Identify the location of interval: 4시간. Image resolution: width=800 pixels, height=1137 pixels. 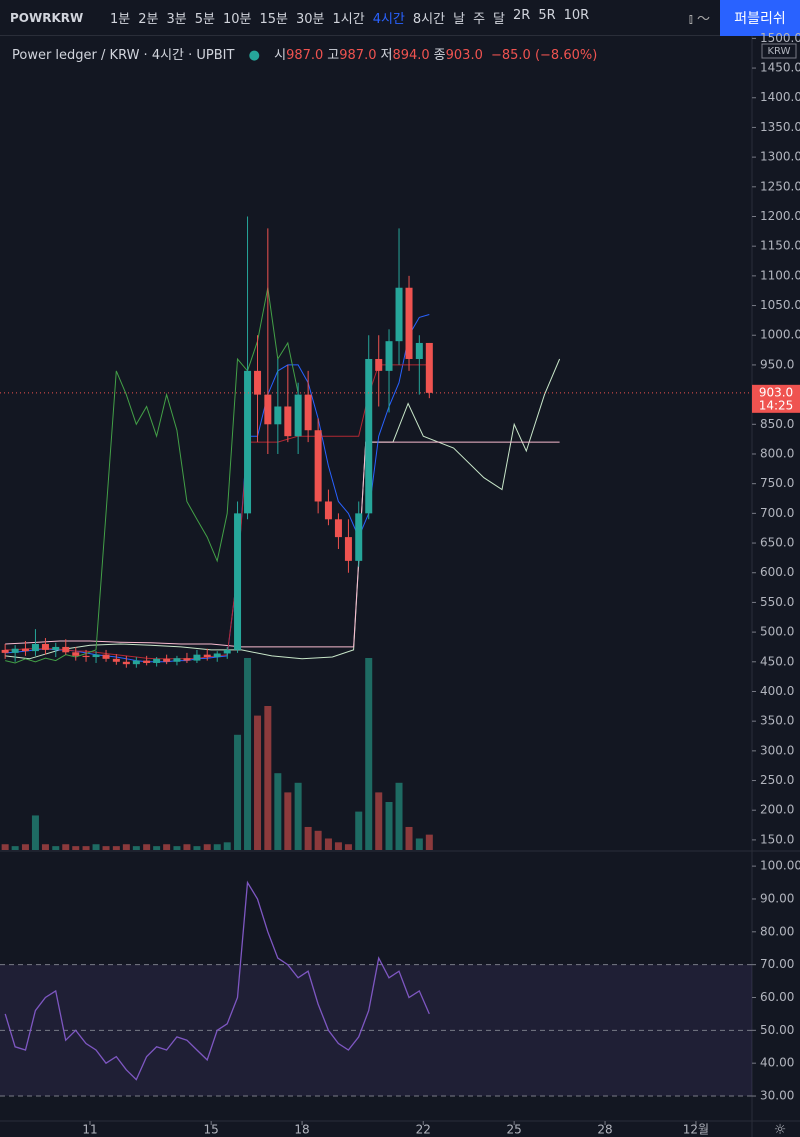
(388, 19).